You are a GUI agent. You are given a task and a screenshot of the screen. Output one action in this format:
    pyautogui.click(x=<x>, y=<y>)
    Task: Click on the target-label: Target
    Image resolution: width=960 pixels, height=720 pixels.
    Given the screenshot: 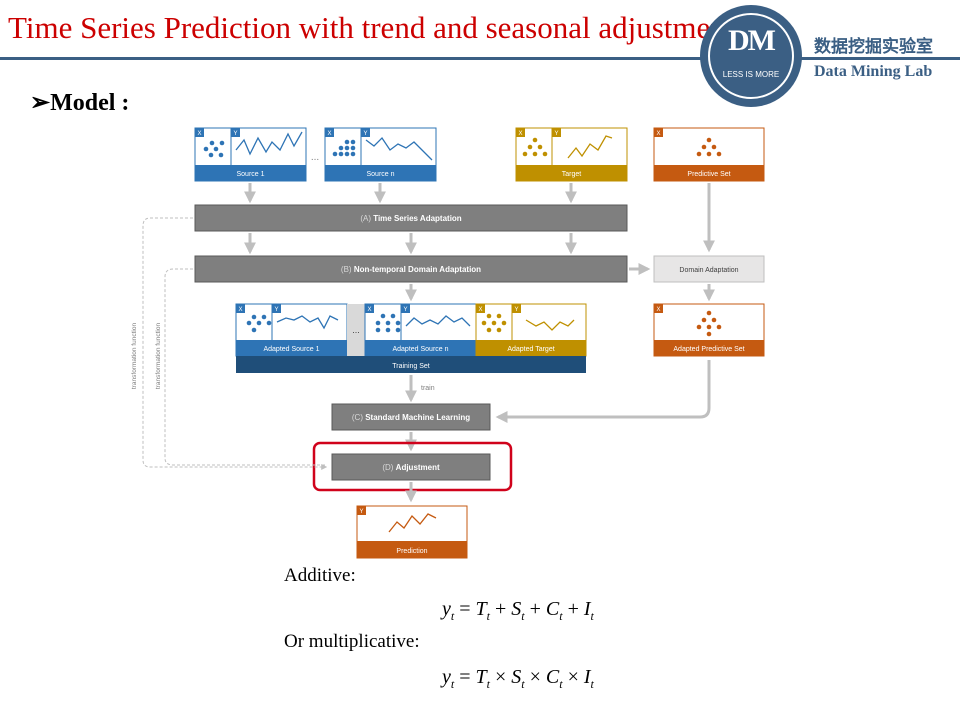 What is the action you would take?
    pyautogui.click(x=572, y=174)
    